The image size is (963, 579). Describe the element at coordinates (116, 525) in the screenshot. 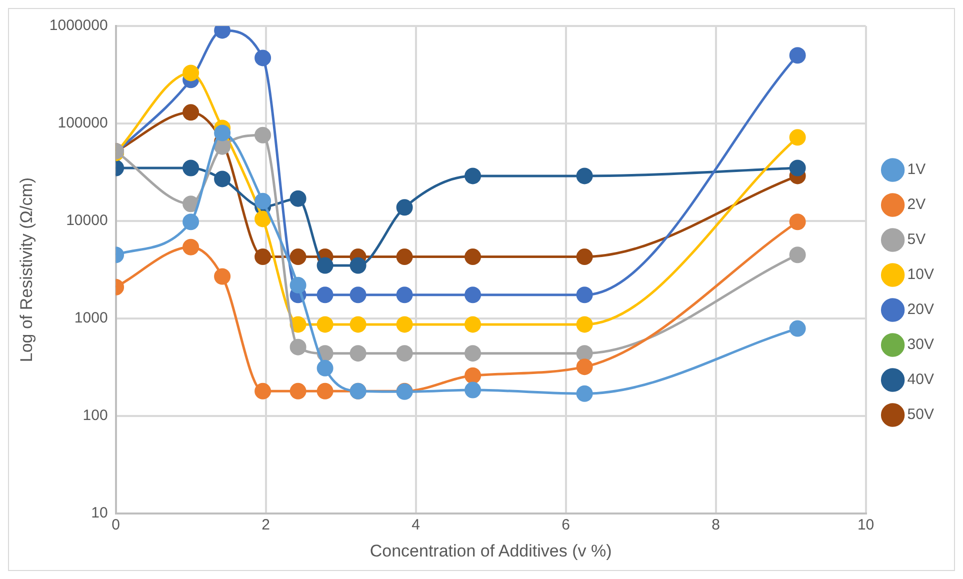

I see `x-tick-label: 0` at that location.